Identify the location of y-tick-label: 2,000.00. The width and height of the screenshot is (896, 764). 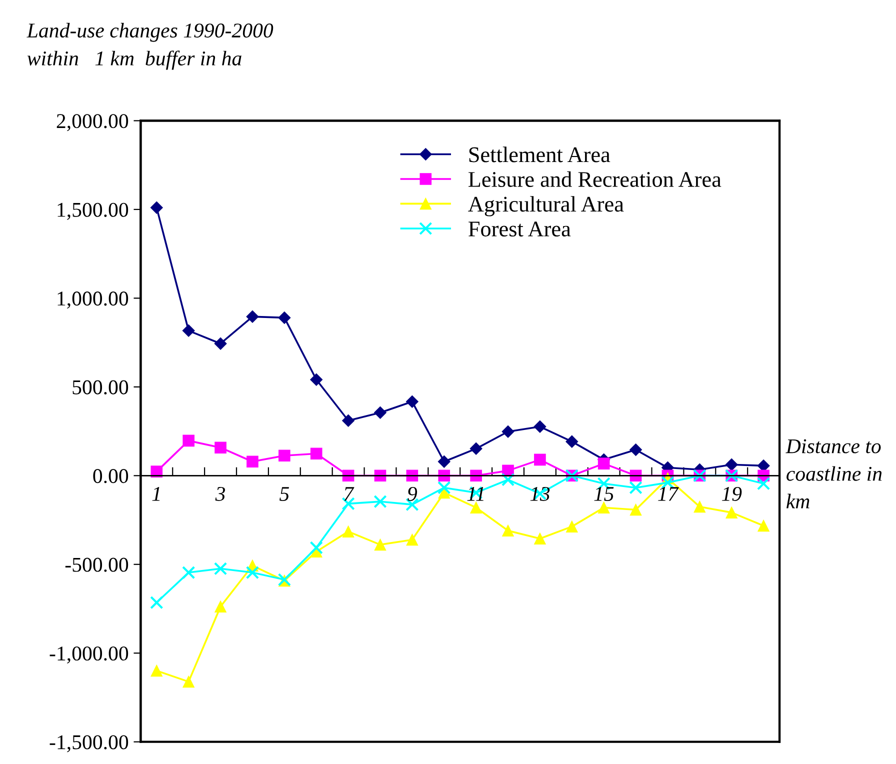
(92, 123).